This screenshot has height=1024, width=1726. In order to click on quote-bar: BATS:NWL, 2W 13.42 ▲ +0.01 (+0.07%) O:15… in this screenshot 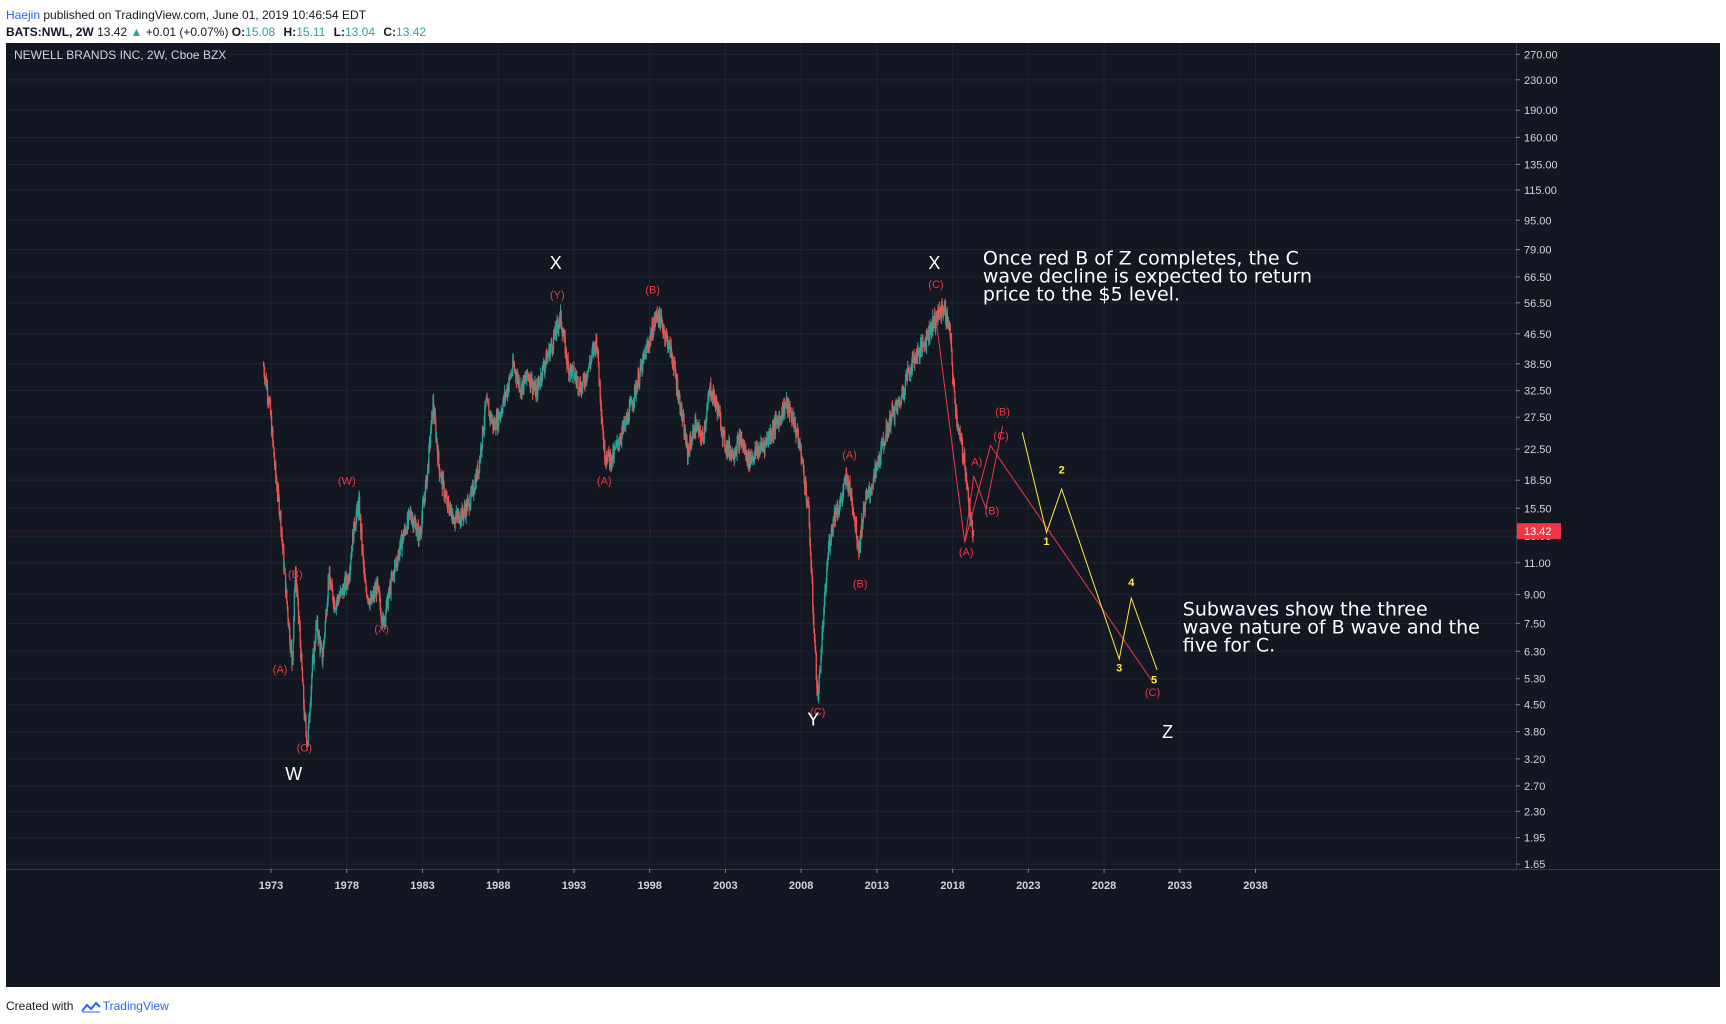, I will do `click(218, 32)`.